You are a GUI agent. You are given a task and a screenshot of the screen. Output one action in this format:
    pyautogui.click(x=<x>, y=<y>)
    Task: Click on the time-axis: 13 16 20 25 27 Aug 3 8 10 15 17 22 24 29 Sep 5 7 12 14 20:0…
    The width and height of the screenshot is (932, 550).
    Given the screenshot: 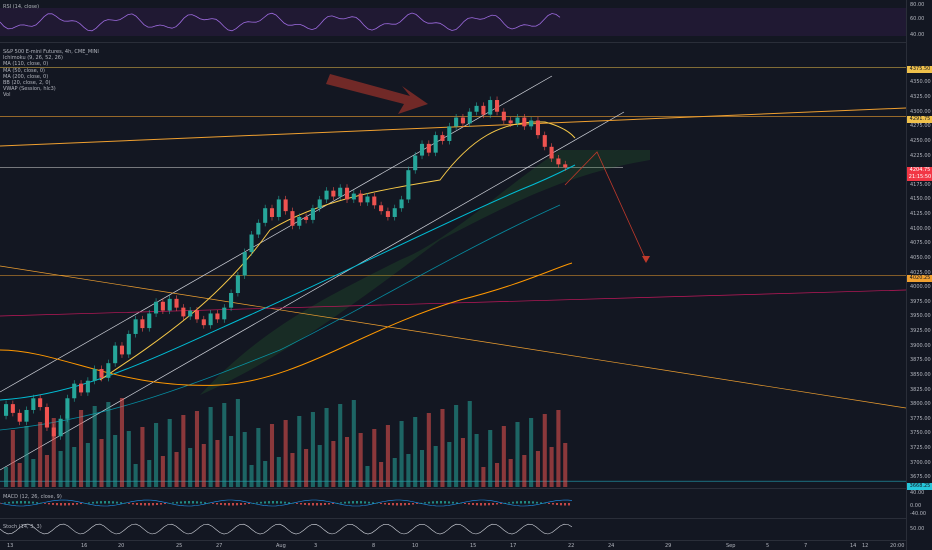 What is the action you would take?
    pyautogui.click(x=453, y=545)
    